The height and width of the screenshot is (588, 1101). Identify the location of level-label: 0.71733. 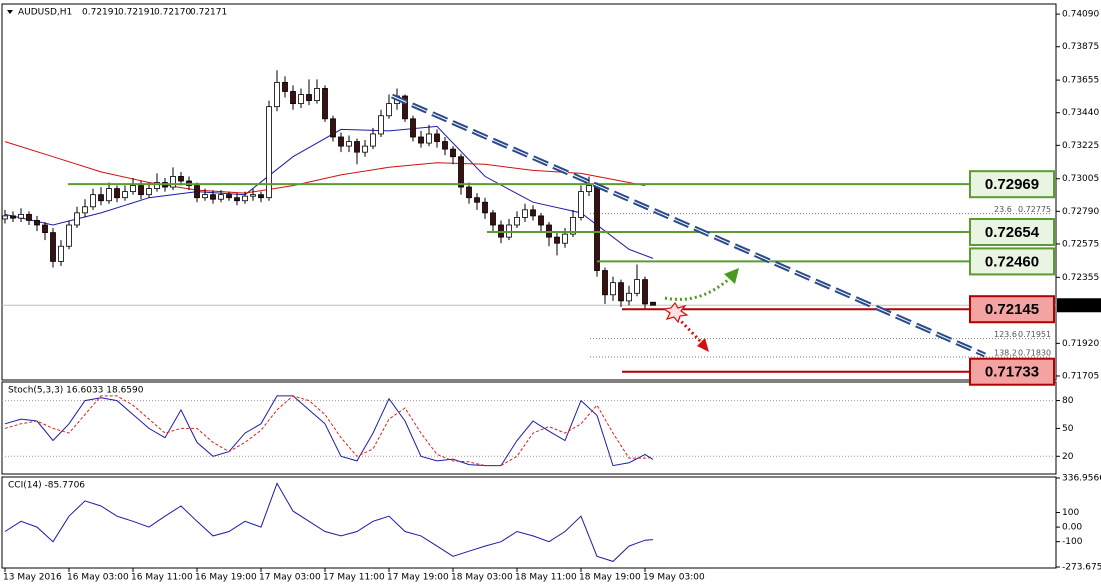
(1012, 372).